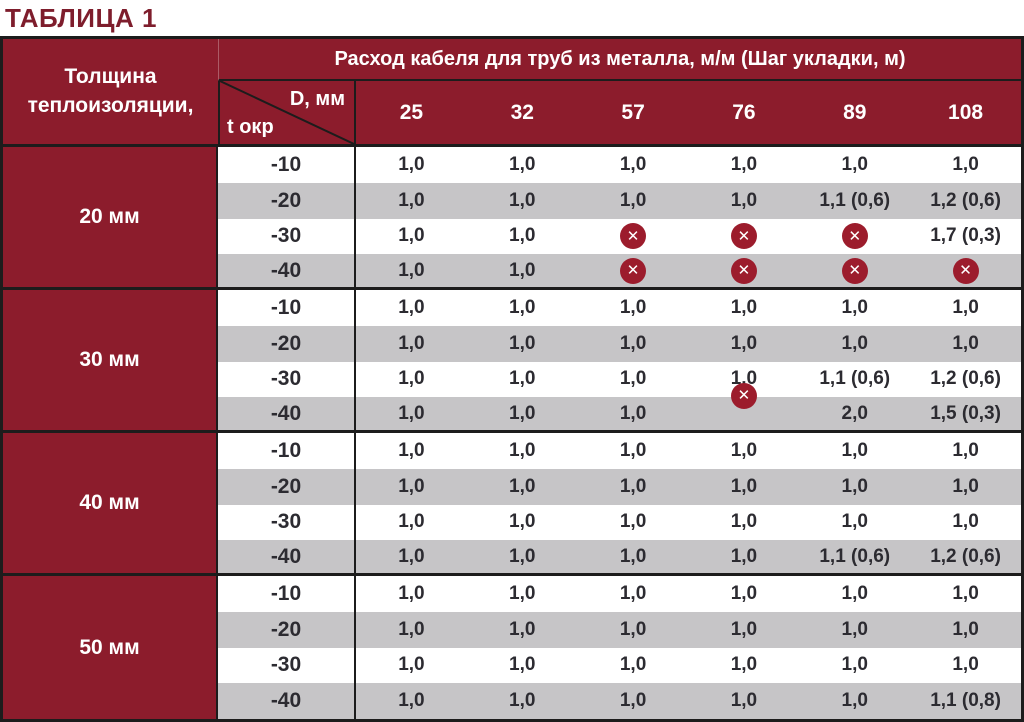 The image size is (1024, 722). What do you see at coordinates (522, 114) in the screenshot?
I see `diameter-column-header: 32` at bounding box center [522, 114].